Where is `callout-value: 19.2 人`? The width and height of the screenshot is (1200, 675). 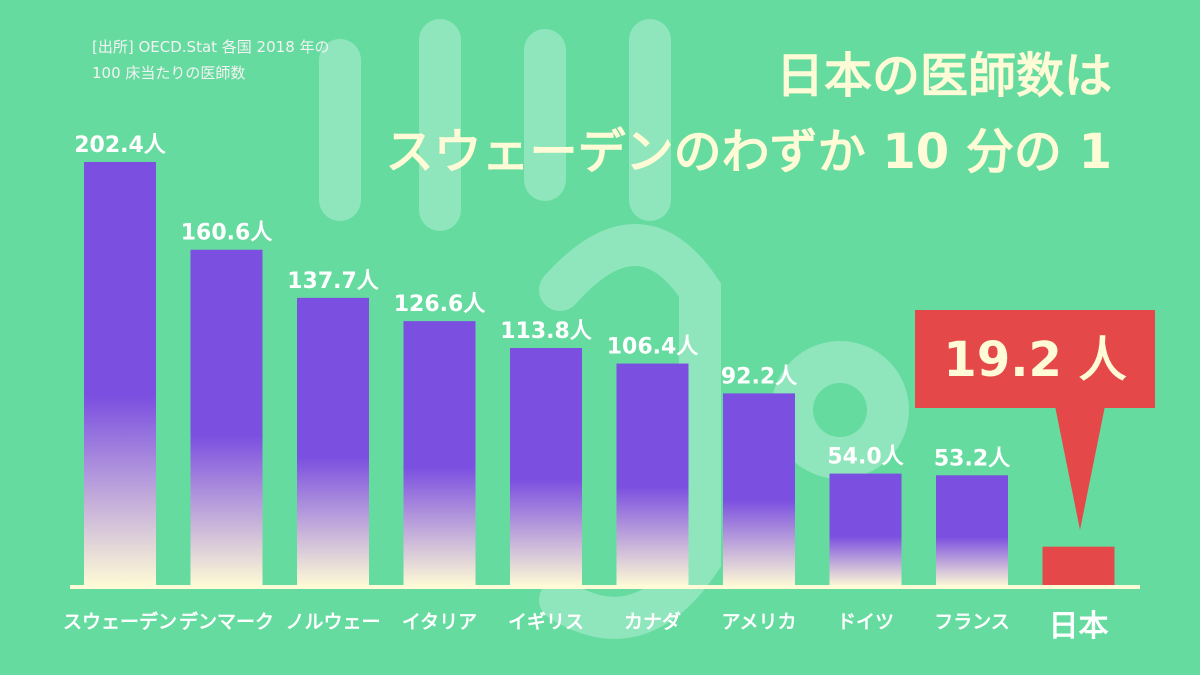 callout-value: 19.2 人 is located at coordinates (1034, 360).